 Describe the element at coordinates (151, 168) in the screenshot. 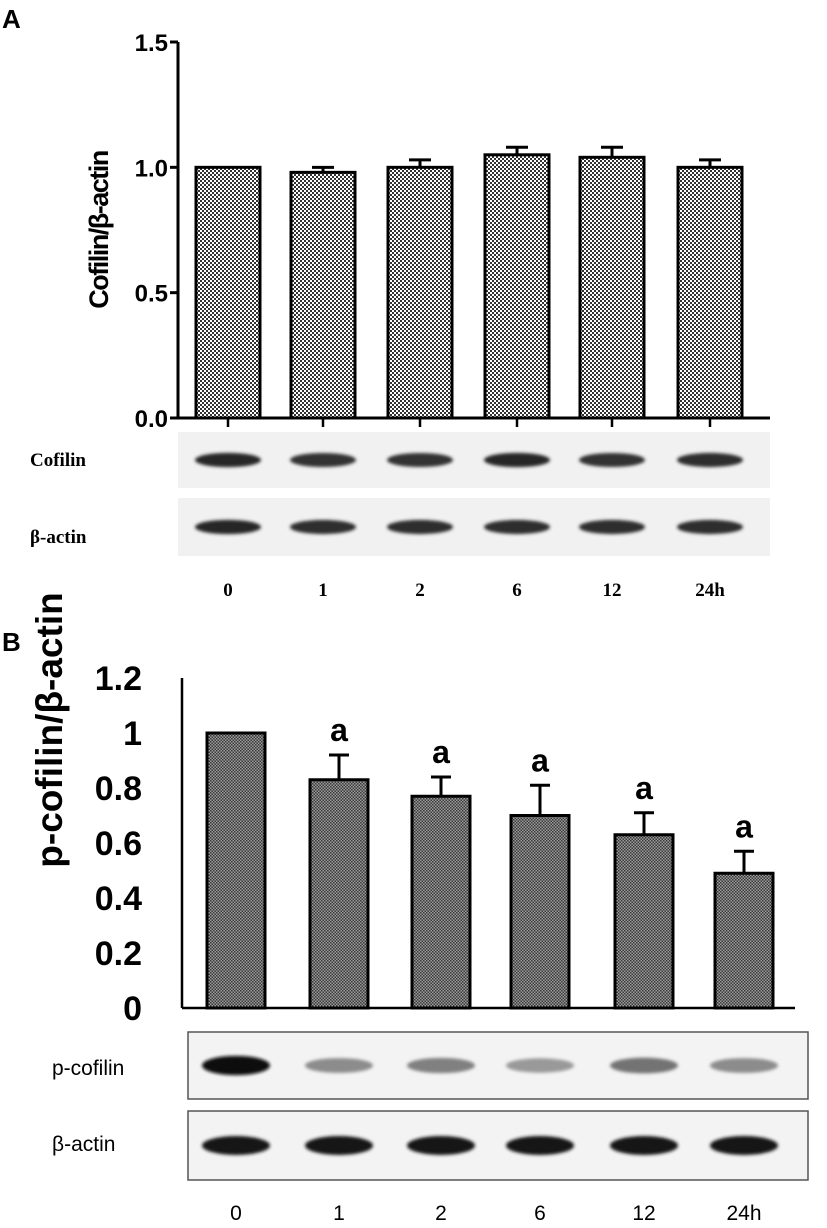

I see `y-tick-label: 1.0` at that location.